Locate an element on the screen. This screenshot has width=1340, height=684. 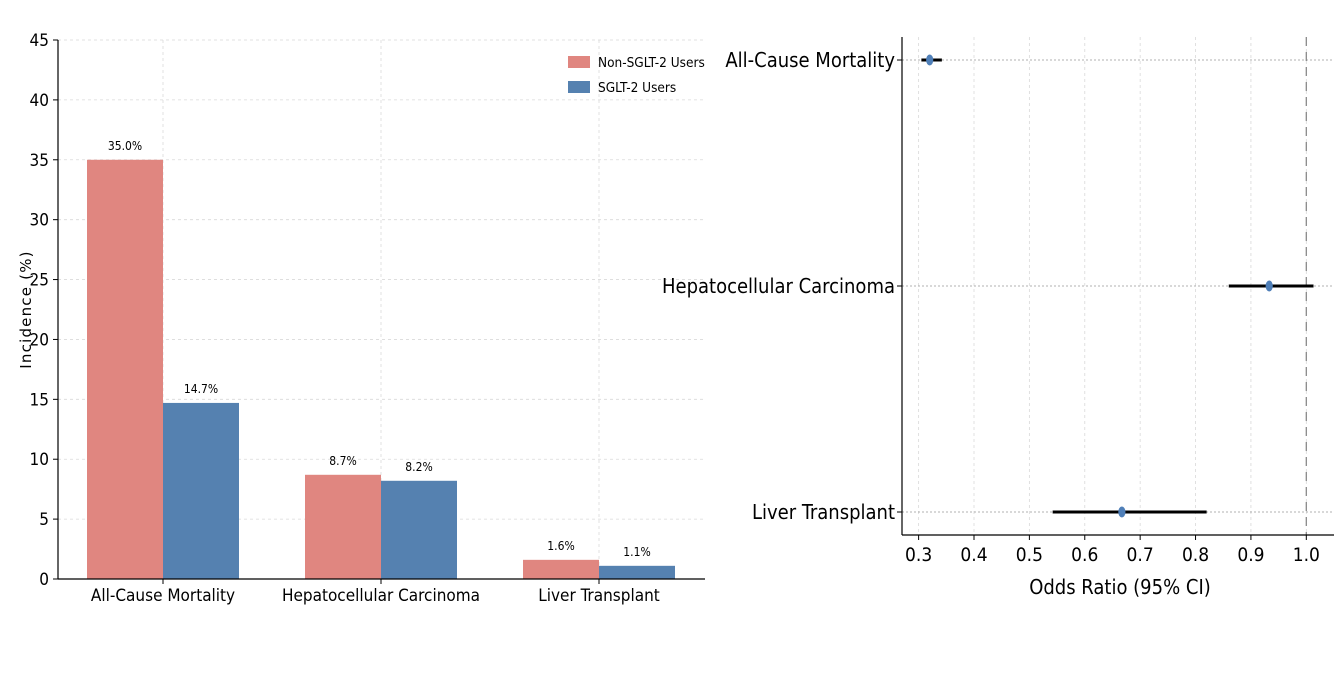
y-tick-label: 40 is located at coordinates (39, 101).